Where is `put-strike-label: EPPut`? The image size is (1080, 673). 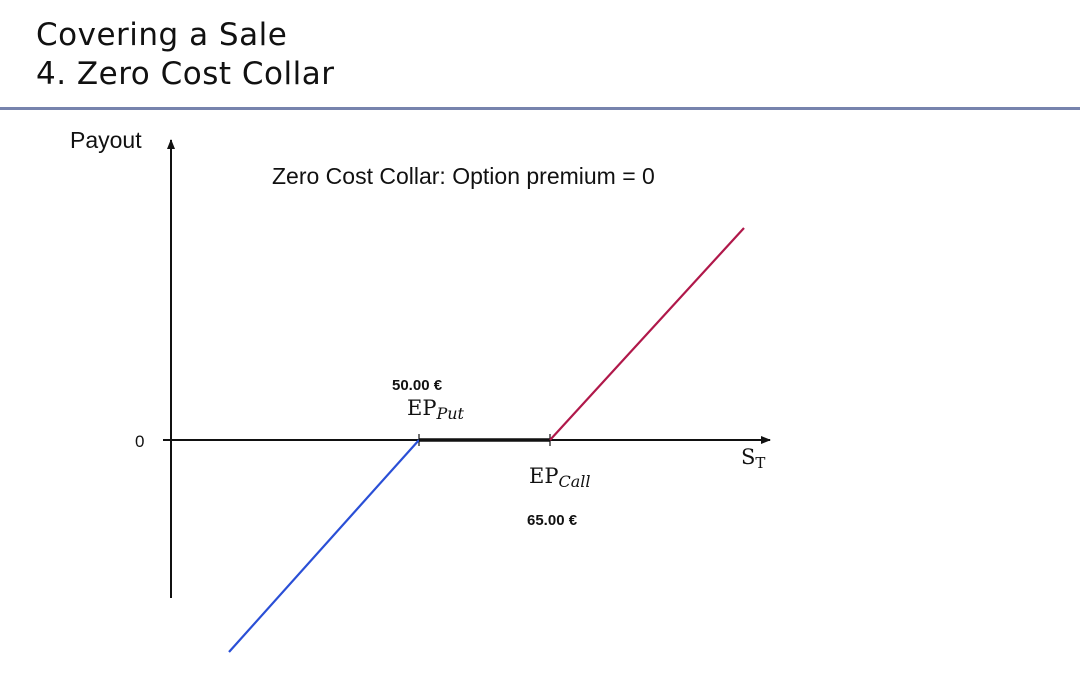 put-strike-label: EPPut is located at coordinates (436, 409).